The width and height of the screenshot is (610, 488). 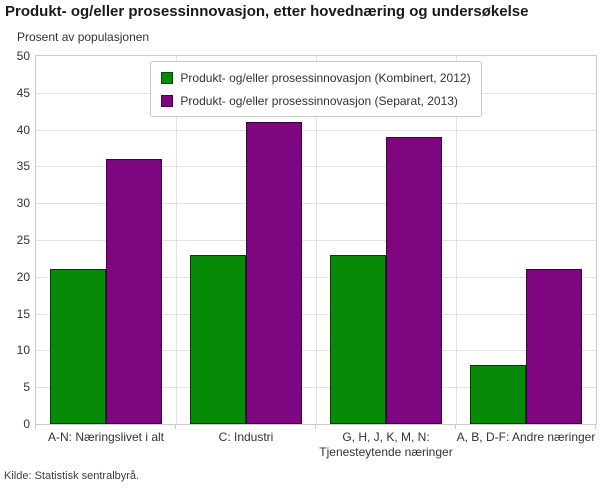 I want to click on y-axis-tick-label: 0, so click(x=26, y=424).